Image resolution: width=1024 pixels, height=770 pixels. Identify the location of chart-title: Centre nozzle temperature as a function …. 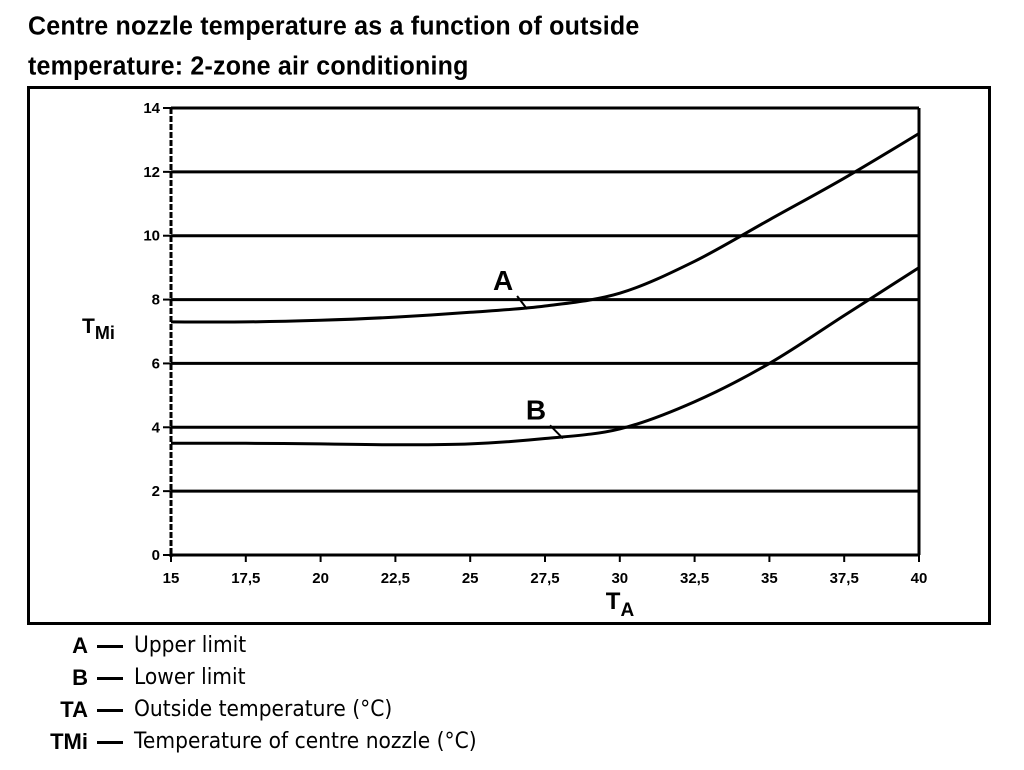
(333, 46).